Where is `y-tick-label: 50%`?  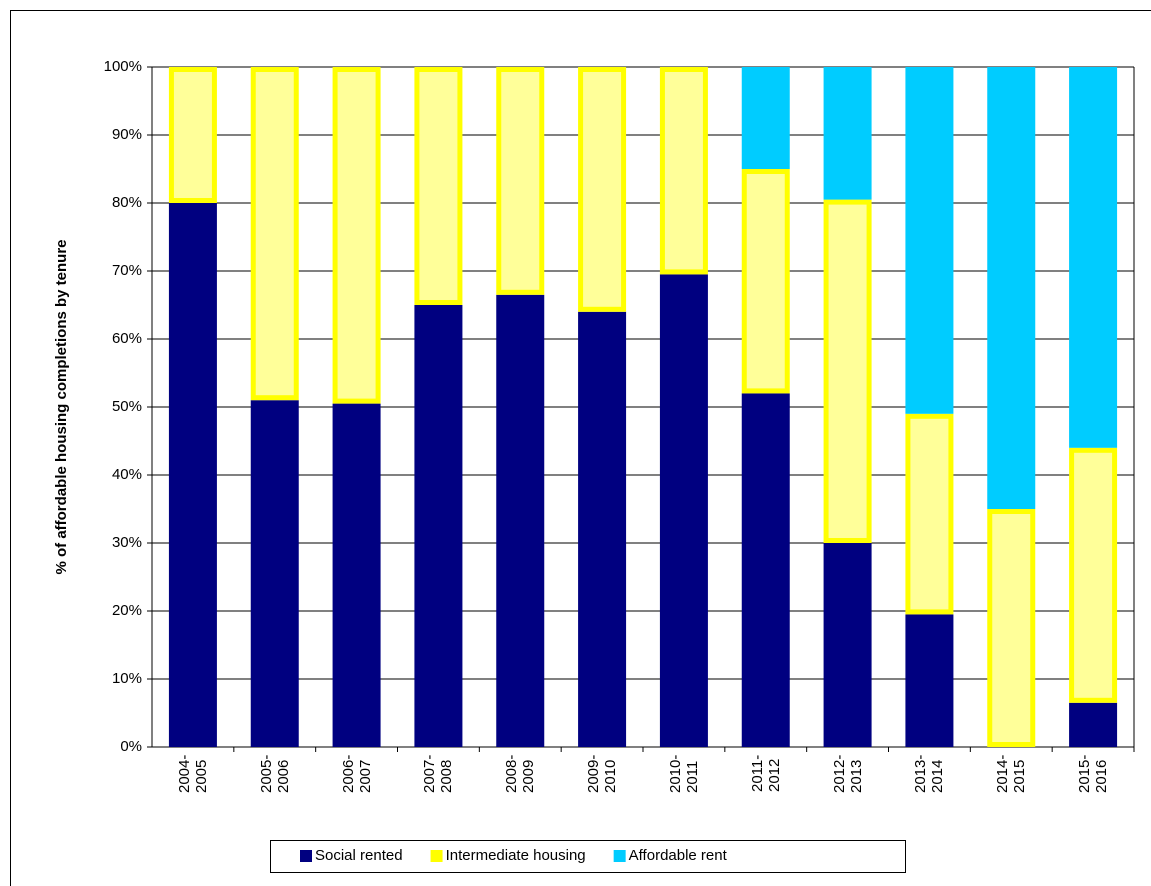
y-tick-label: 50% is located at coordinates (127, 406).